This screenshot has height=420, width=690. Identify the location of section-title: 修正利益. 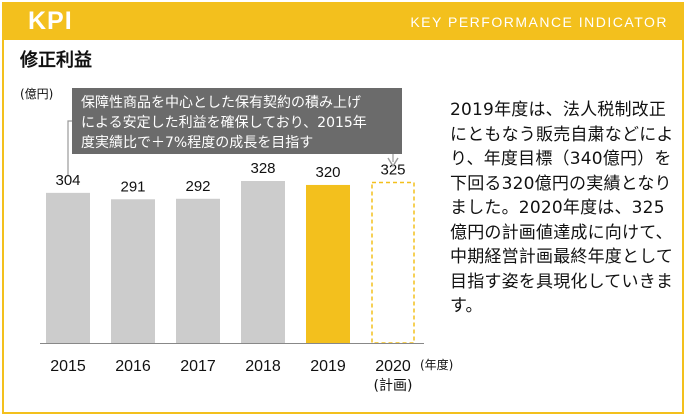
(56, 60).